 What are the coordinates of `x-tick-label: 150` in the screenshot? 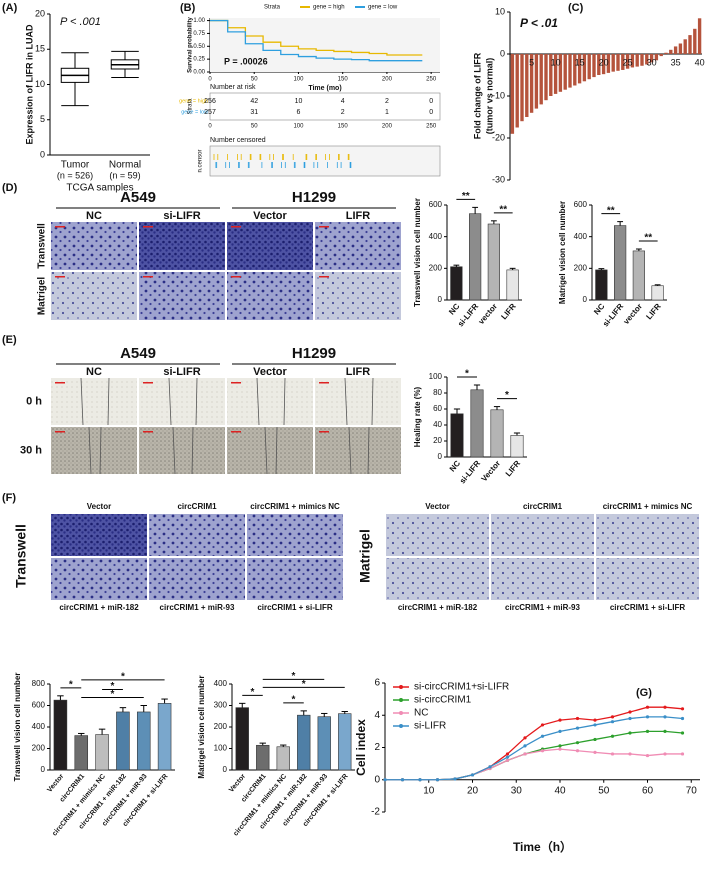 It's located at (343, 127).